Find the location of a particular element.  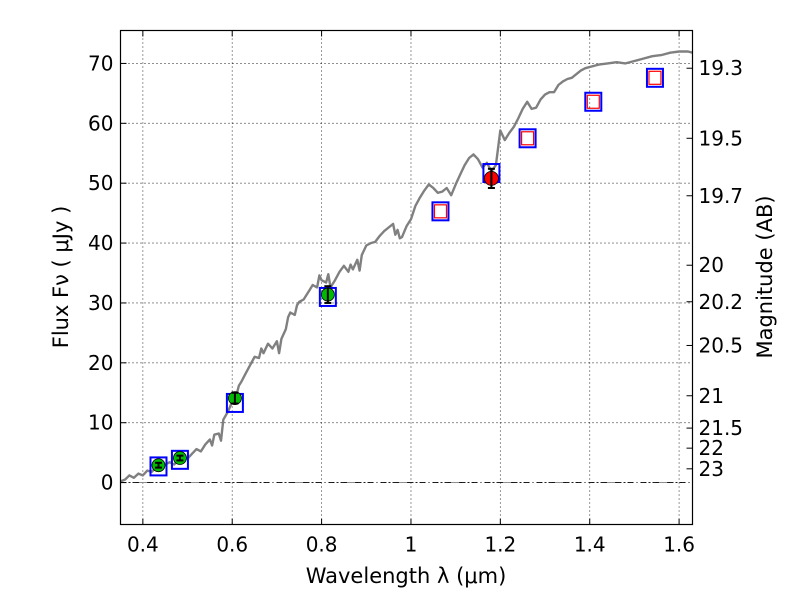

right-tick-label: 20 is located at coordinates (711, 265).